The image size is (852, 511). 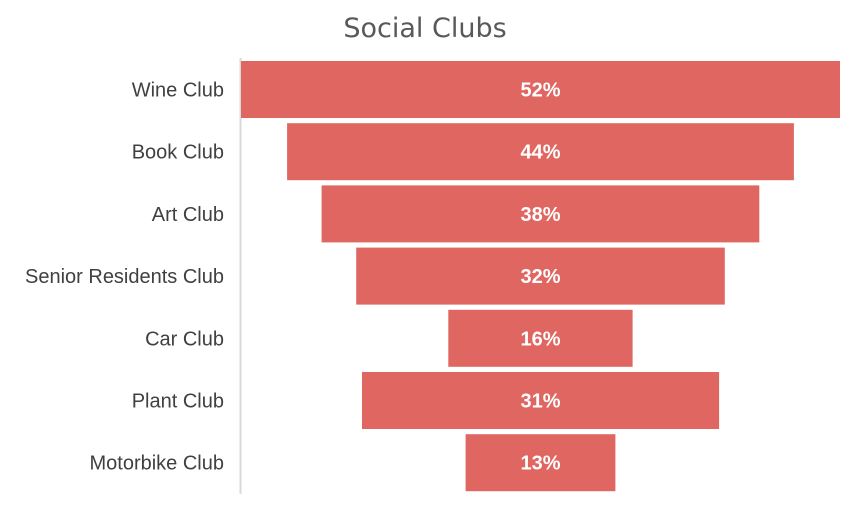 What do you see at coordinates (184, 339) in the screenshot?
I see `category-label: Car Club` at bounding box center [184, 339].